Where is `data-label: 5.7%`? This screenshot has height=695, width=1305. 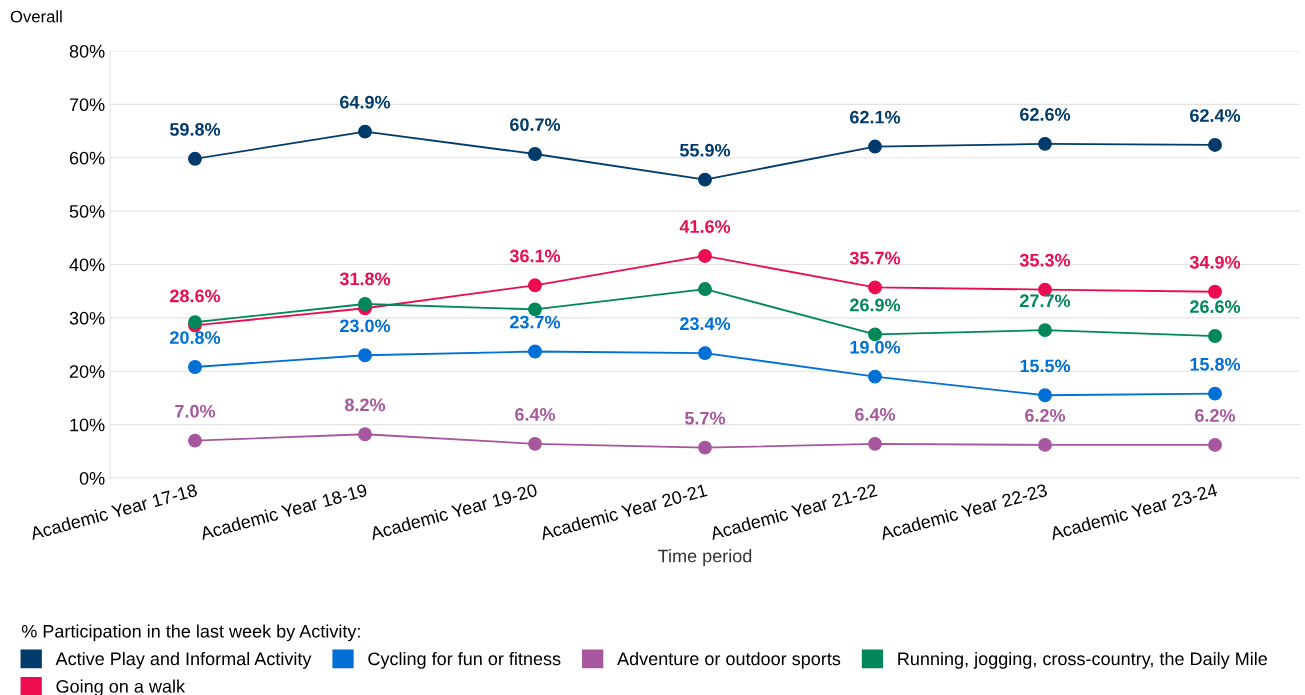 data-label: 5.7% is located at coordinates (705, 418).